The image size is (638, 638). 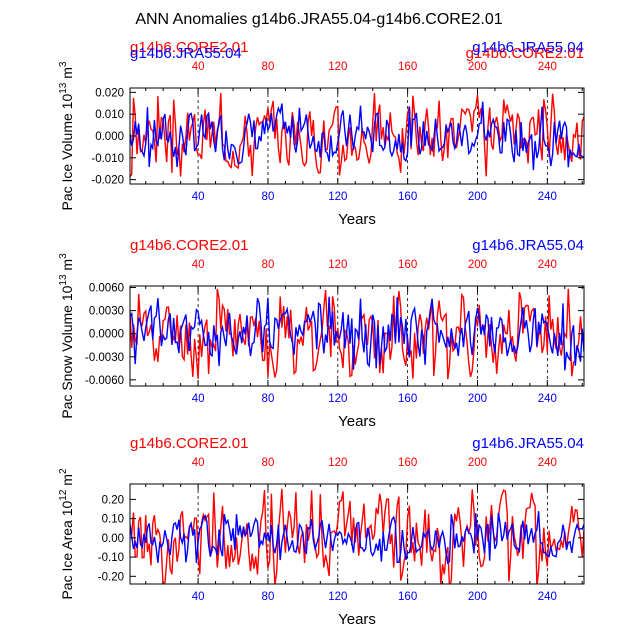 I want to click on y-tick-label: -0.0060, so click(x=104, y=381).